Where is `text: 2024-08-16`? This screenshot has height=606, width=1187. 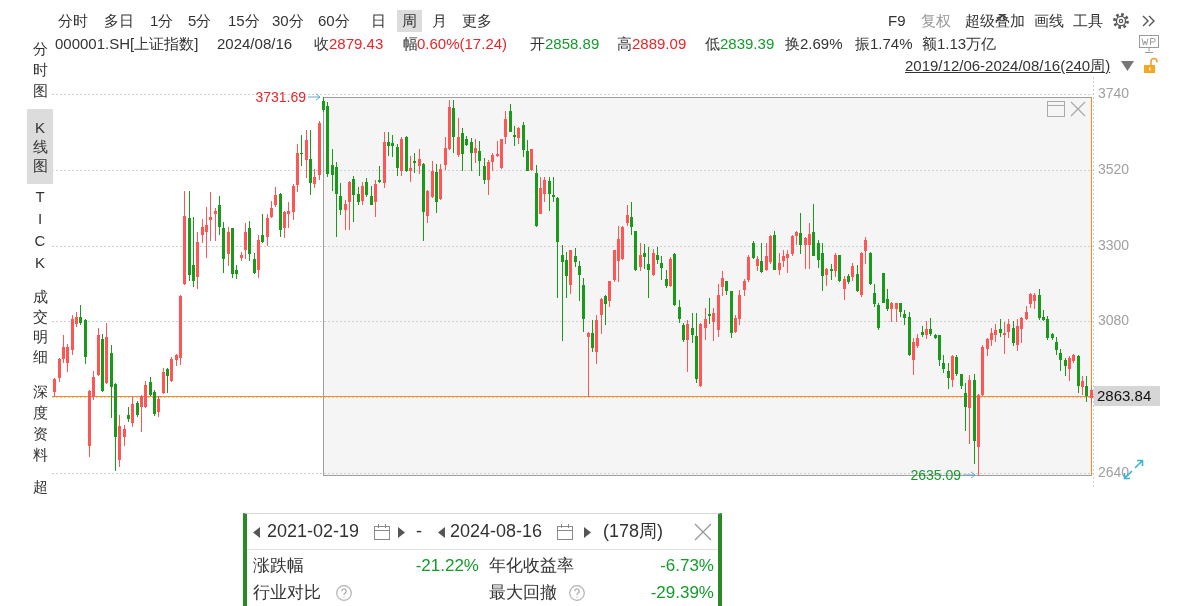
text: 2024-08-16 is located at coordinates (496, 532).